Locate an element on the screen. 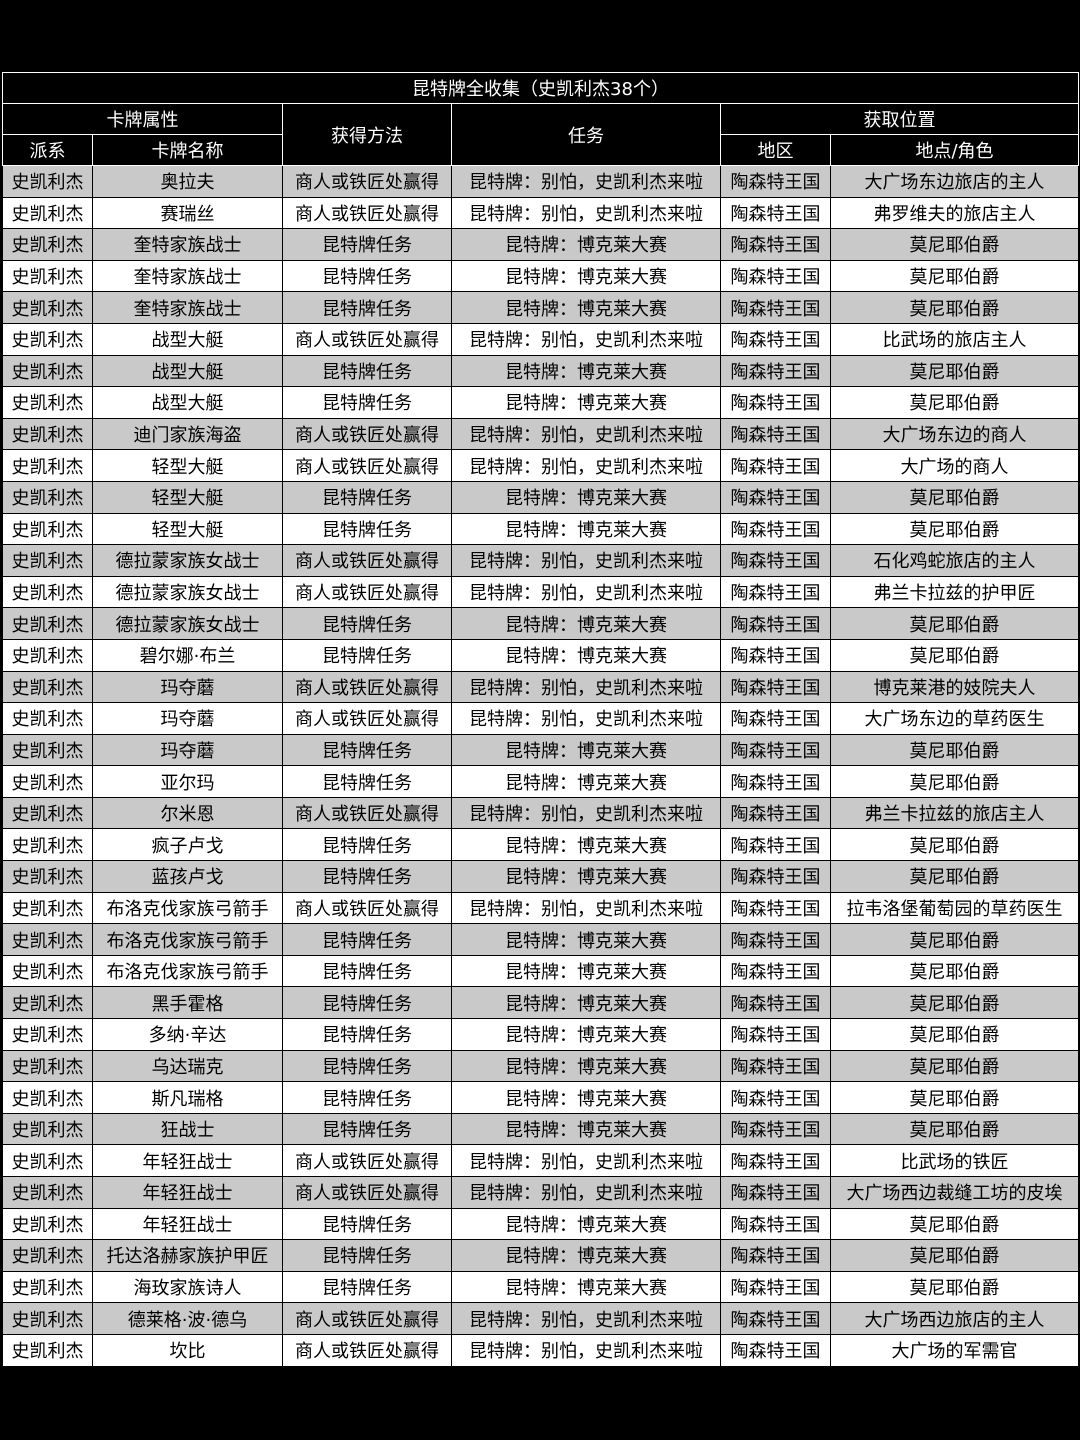 This screenshot has width=1080, height=1440. cell: 德拉蒙家族女战士 is located at coordinates (187, 560).